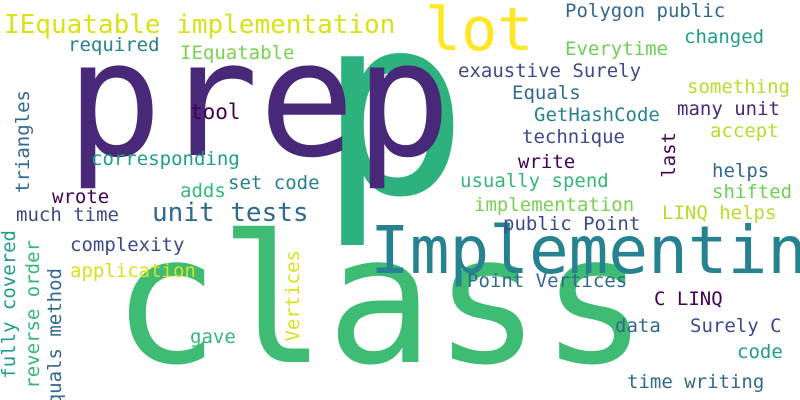 The image size is (800, 400). Describe the element at coordinates (645, 11) in the screenshot. I see `word-polygon-public: Polygon public` at that location.